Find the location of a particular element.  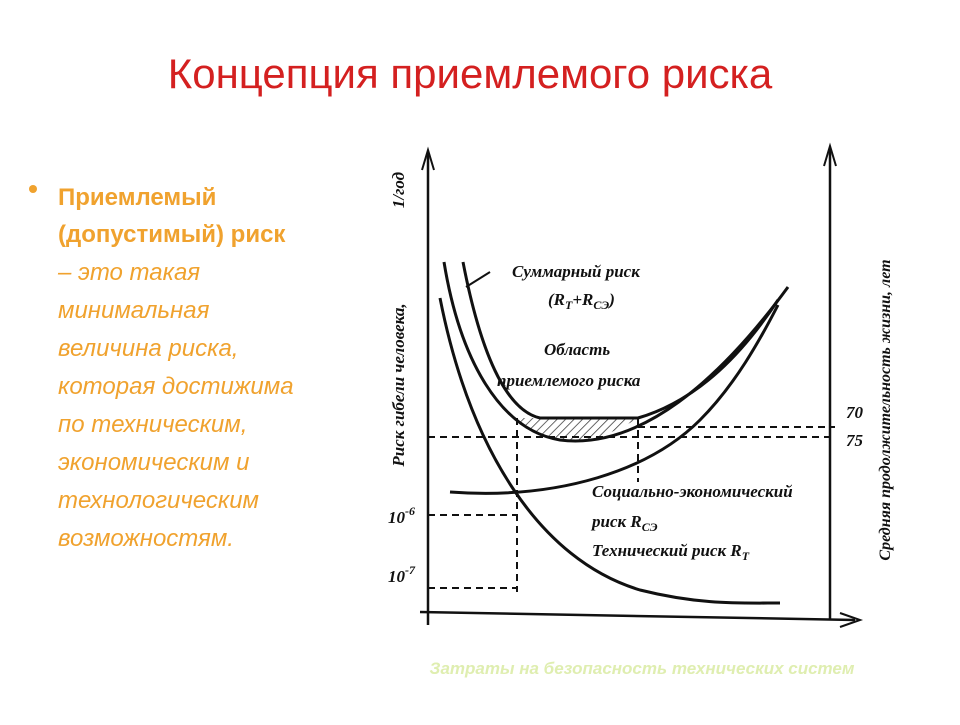

socio-economic-risk-curve is located at coordinates (614, 399).